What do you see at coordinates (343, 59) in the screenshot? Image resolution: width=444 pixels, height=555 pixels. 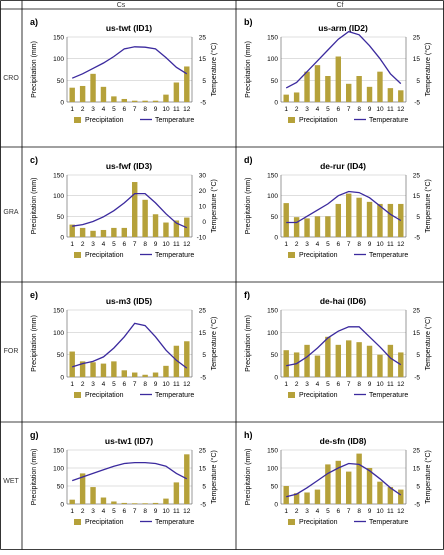 I see `temperature-line` at bounding box center [343, 59].